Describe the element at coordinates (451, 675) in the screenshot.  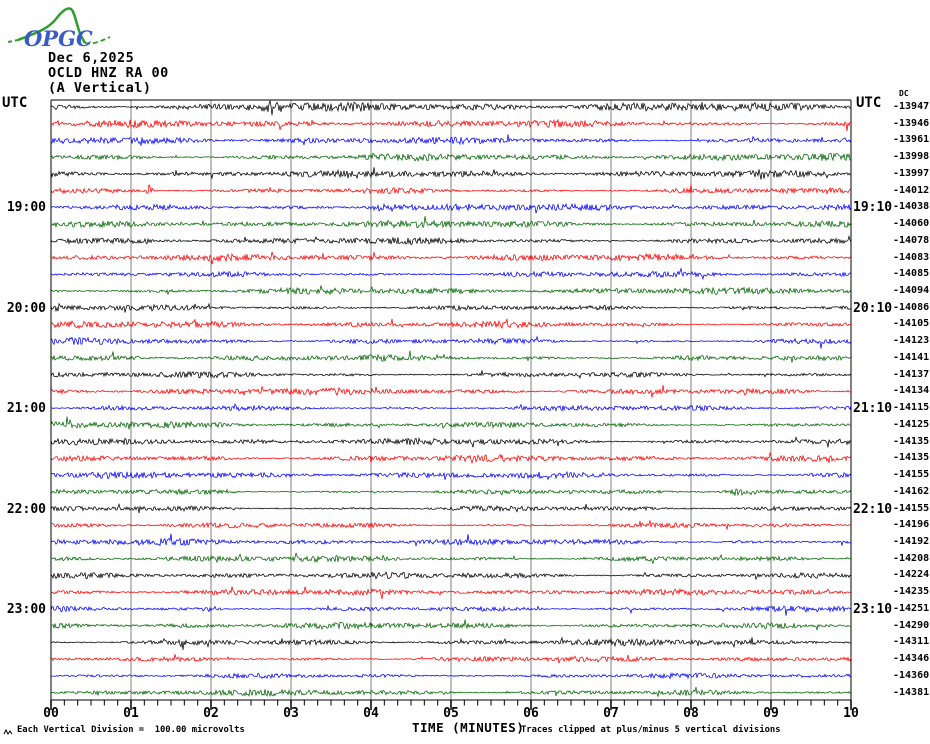
I see `trace-row-23:40` at that location.